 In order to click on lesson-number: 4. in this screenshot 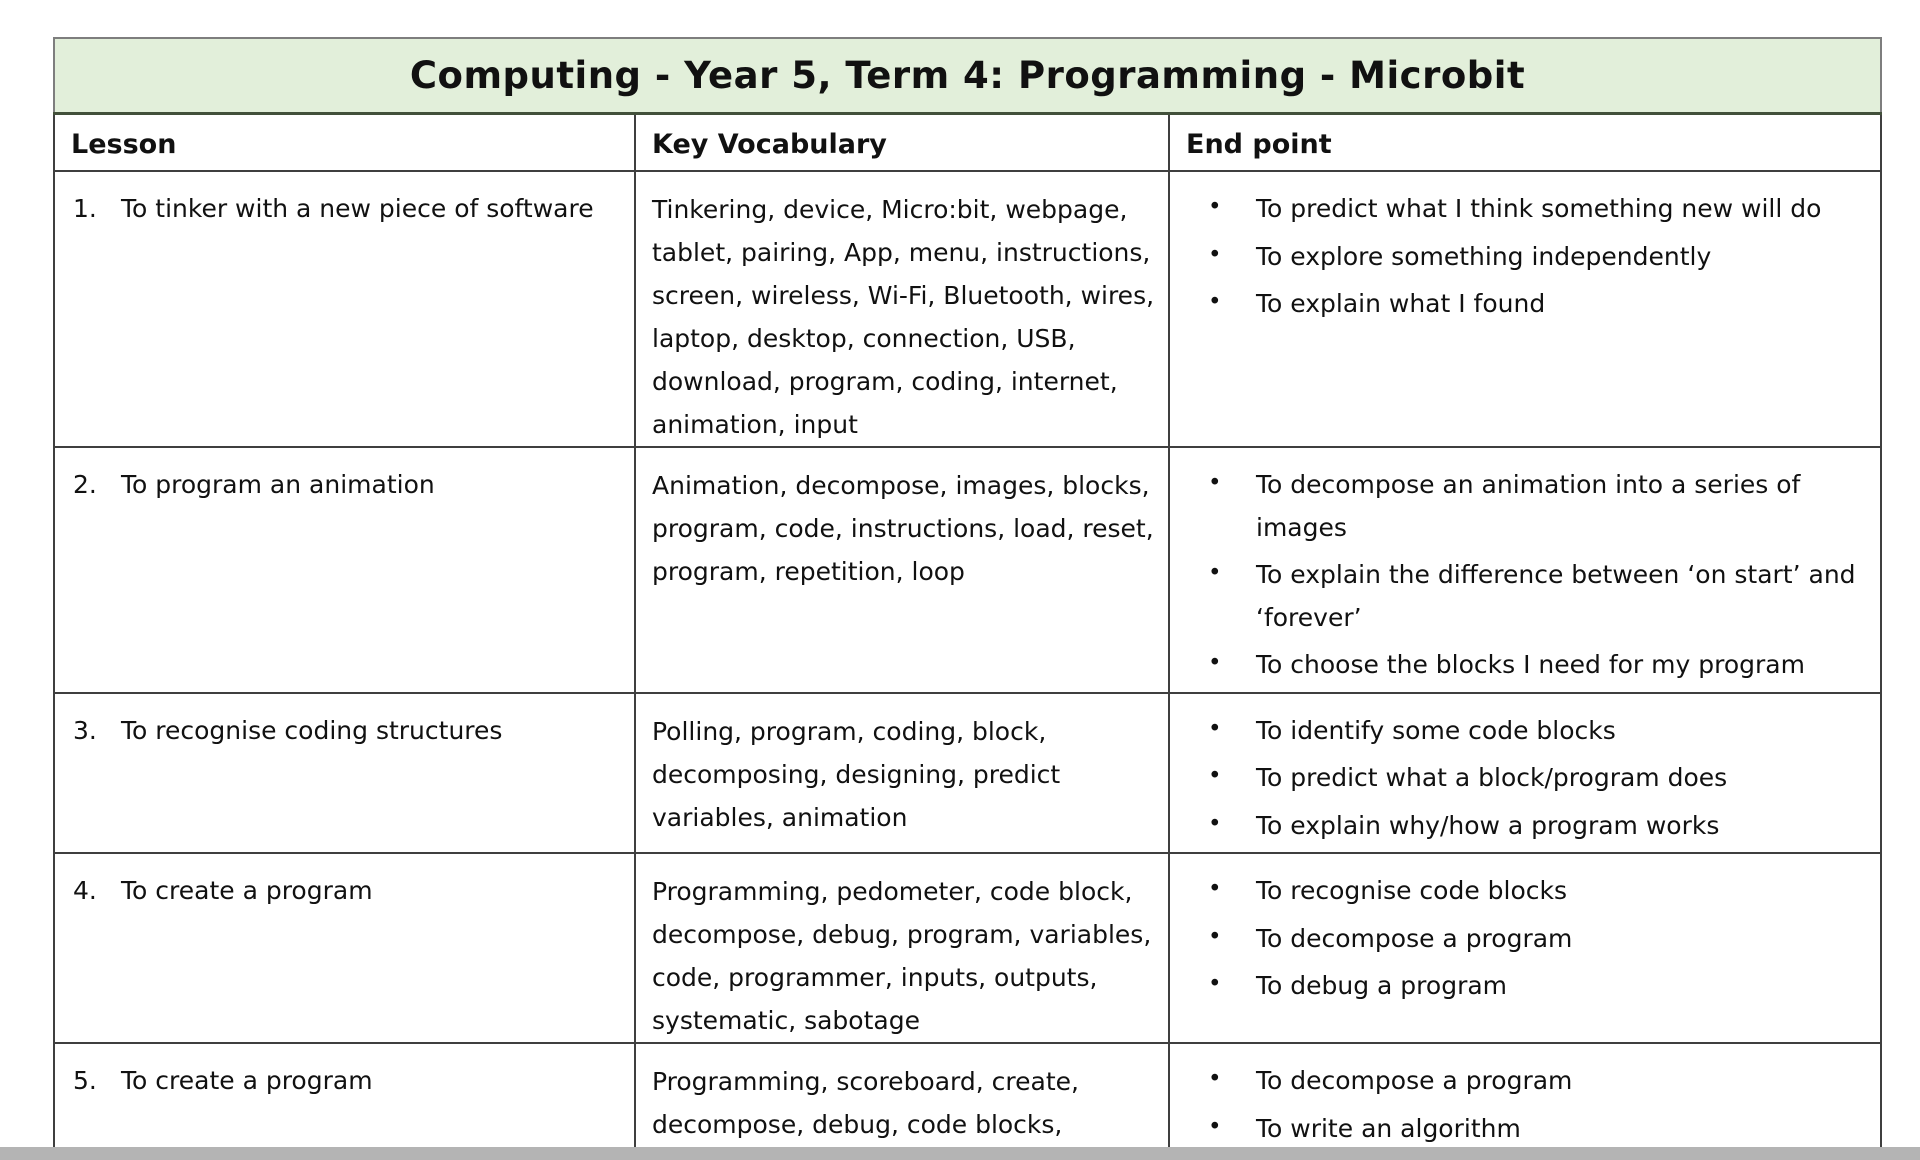, I will do `click(85, 890)`.